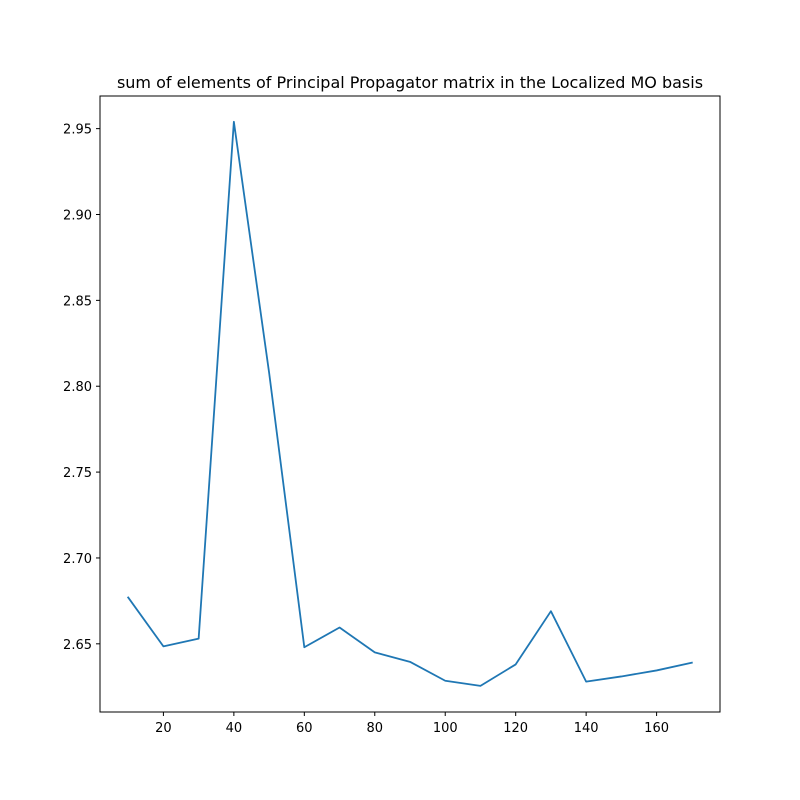  I want to click on x-axis: 20 40 60 80 100 120 140 160, so click(412, 724).